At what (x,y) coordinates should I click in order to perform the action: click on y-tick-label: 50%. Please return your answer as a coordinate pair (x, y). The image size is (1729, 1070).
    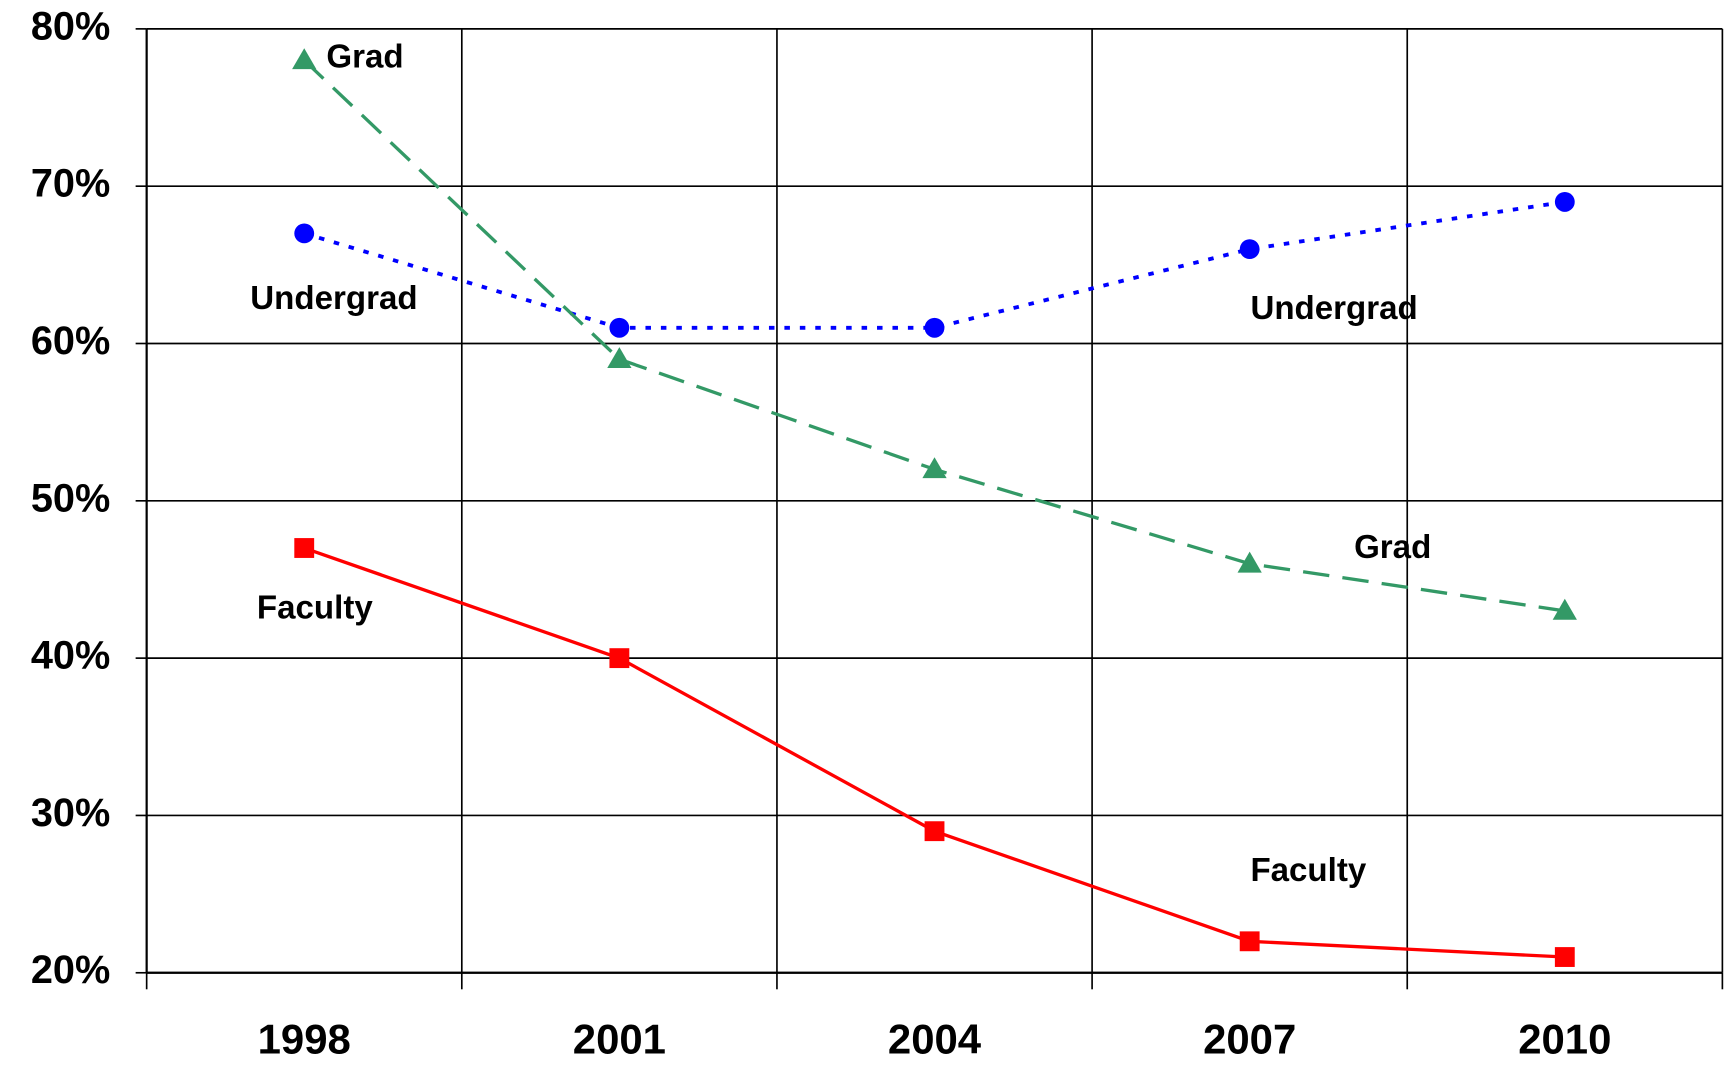
    Looking at the image, I should click on (70, 498).